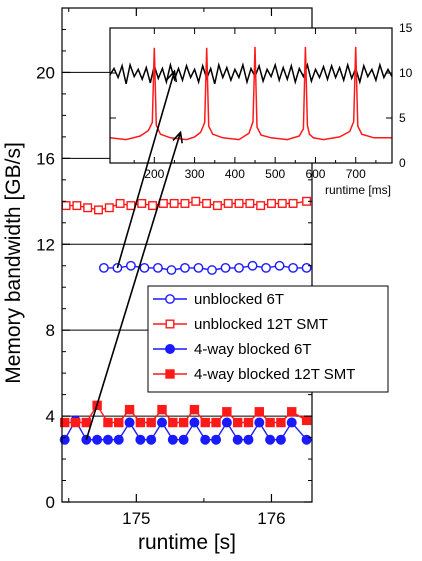 The image size is (422, 561). What do you see at coordinates (45, 158) in the screenshot?
I see `y-tick-label: 16` at bounding box center [45, 158].